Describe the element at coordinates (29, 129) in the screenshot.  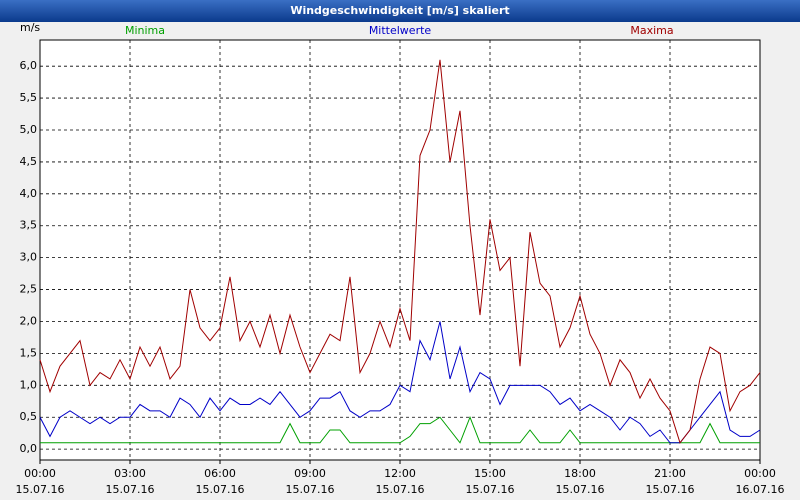
I see `y-tick-label: 5,0` at that location.